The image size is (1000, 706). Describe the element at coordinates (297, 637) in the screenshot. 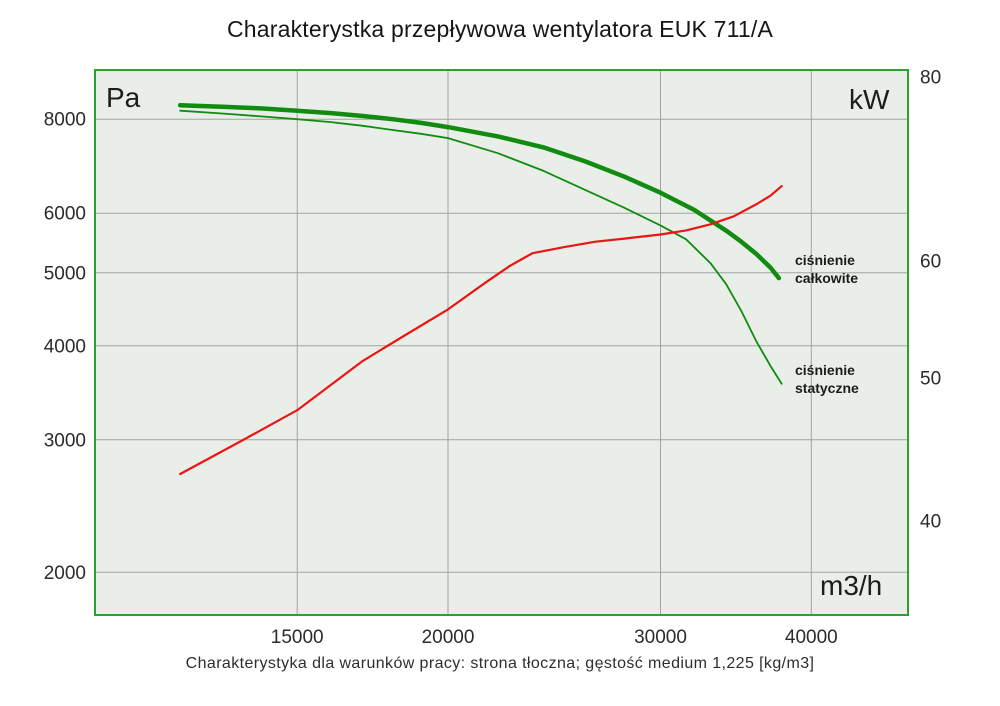

I see `x-tick-label: 15000` at that location.